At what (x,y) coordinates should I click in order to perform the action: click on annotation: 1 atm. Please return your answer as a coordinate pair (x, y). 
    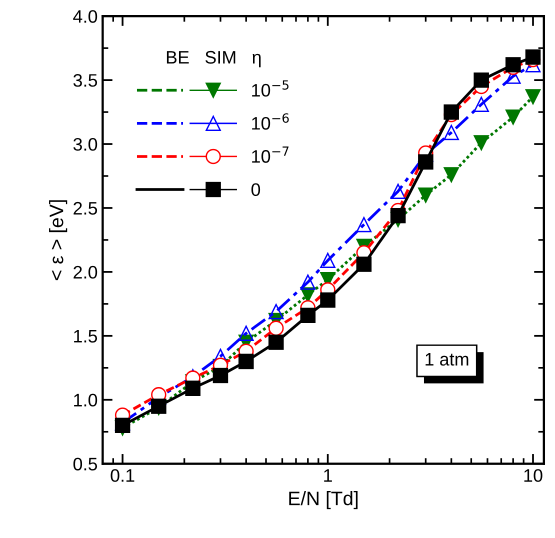
    Looking at the image, I should click on (447, 359).